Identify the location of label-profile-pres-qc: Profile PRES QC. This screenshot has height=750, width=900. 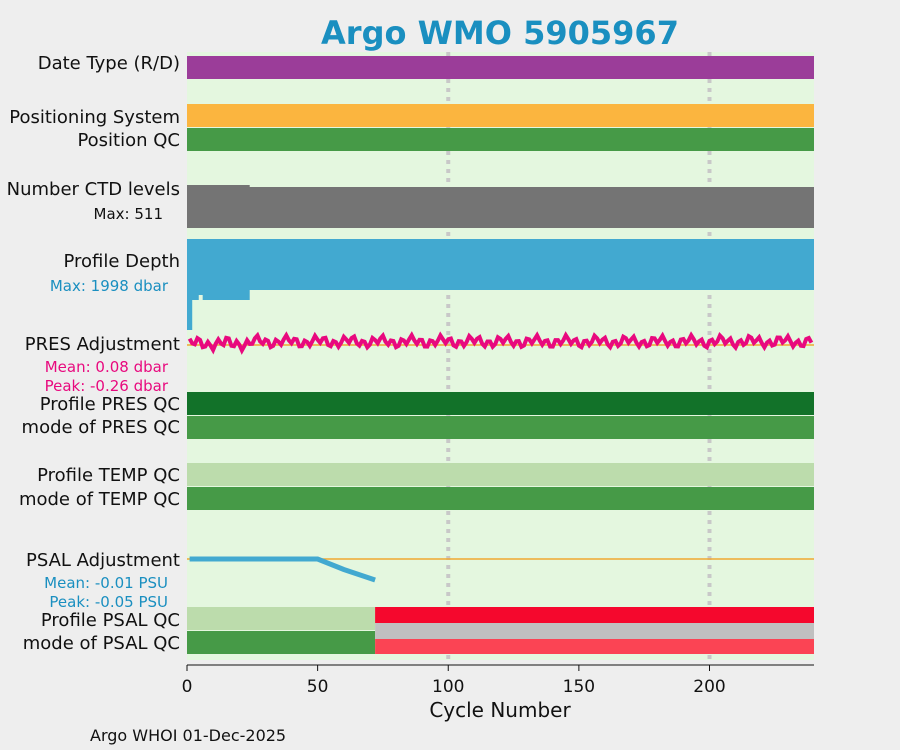
(110, 404).